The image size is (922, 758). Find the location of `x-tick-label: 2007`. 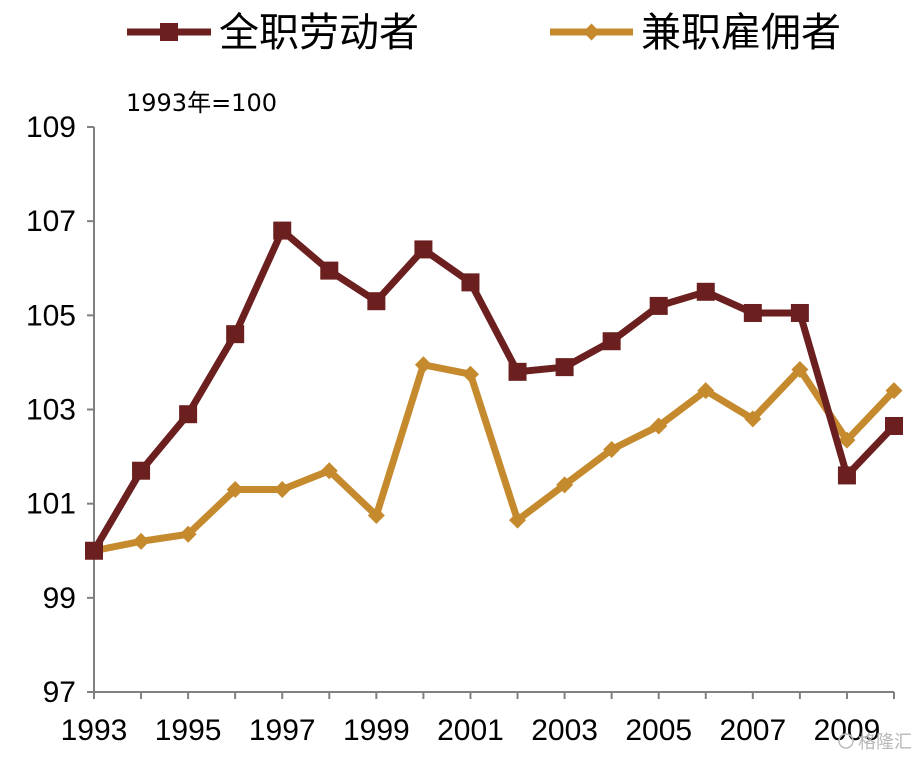

x-tick-label: 2007 is located at coordinates (752, 730).